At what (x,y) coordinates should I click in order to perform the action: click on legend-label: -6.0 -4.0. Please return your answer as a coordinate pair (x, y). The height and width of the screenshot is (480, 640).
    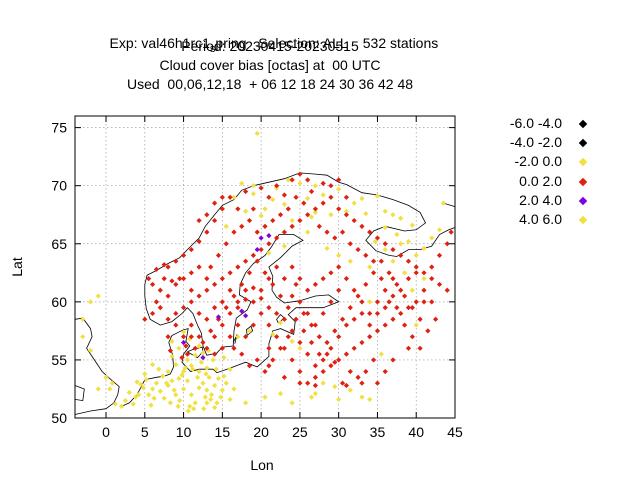
    Looking at the image, I should click on (536, 123).